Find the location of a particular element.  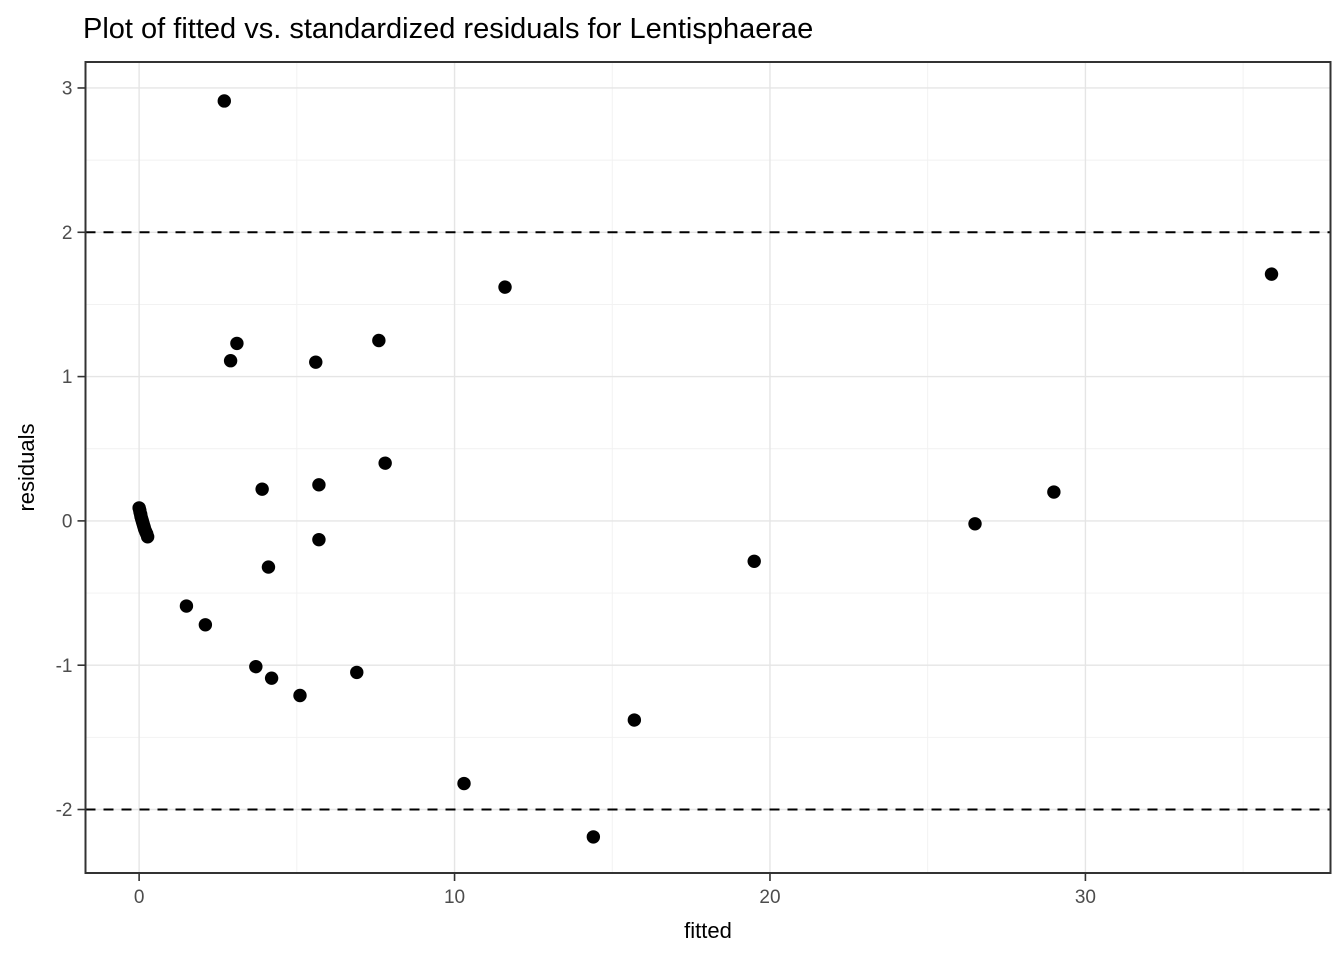

y-tick-label: 3 is located at coordinates (67, 89).